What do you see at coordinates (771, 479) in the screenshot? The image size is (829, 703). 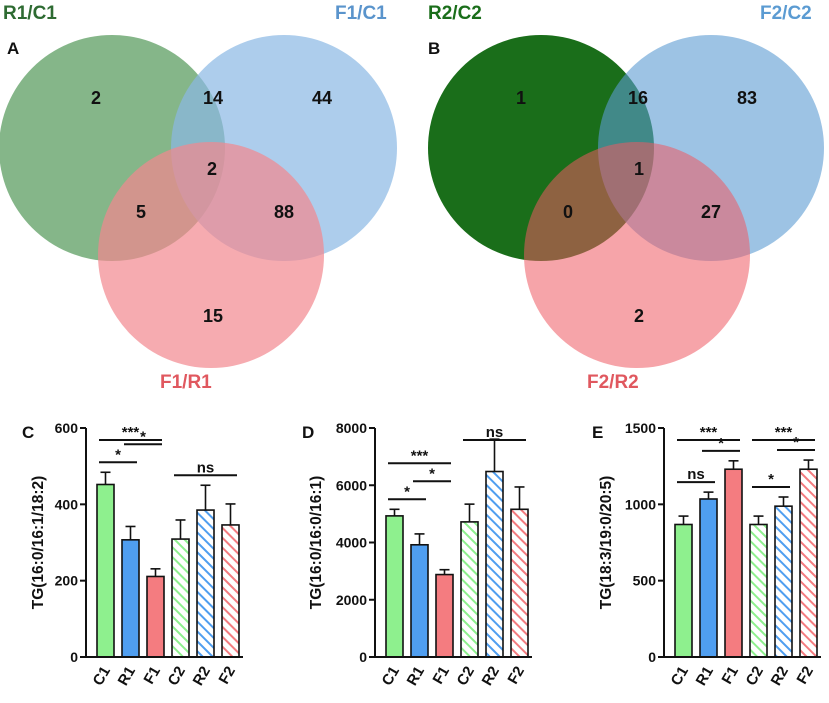 I see `chart-e-sig-label-3: *` at bounding box center [771, 479].